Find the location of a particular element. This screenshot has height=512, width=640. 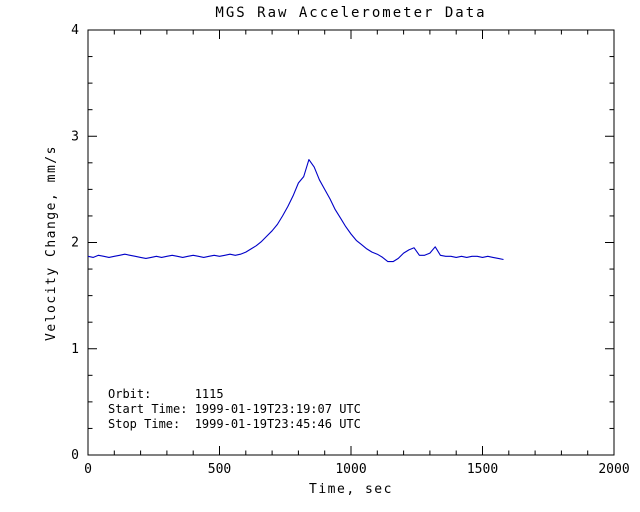

annotation-start-time: Start Time: 1999-01-19T23:19:07 UTC is located at coordinates (234, 409).